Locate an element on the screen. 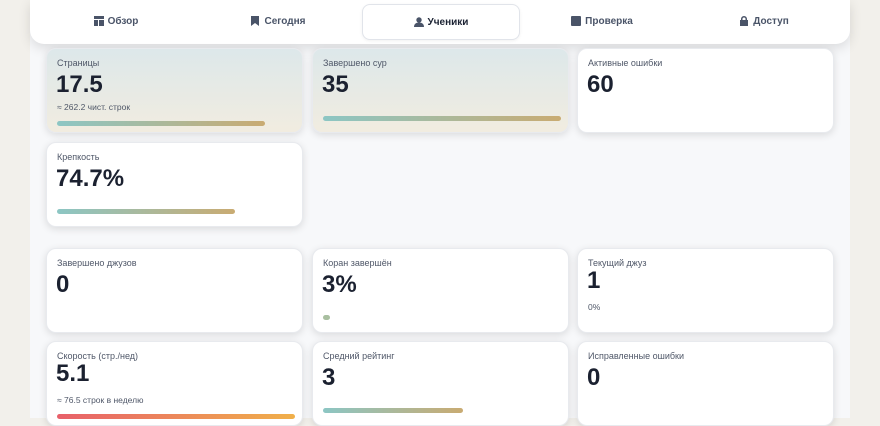 The width and height of the screenshot is (880, 426). tab-label: Ученики is located at coordinates (448, 22).